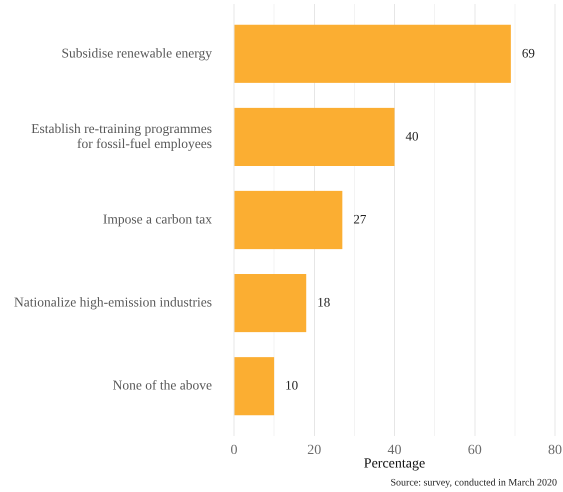  What do you see at coordinates (528, 52) in the screenshot?
I see `data-label: 69` at bounding box center [528, 52].